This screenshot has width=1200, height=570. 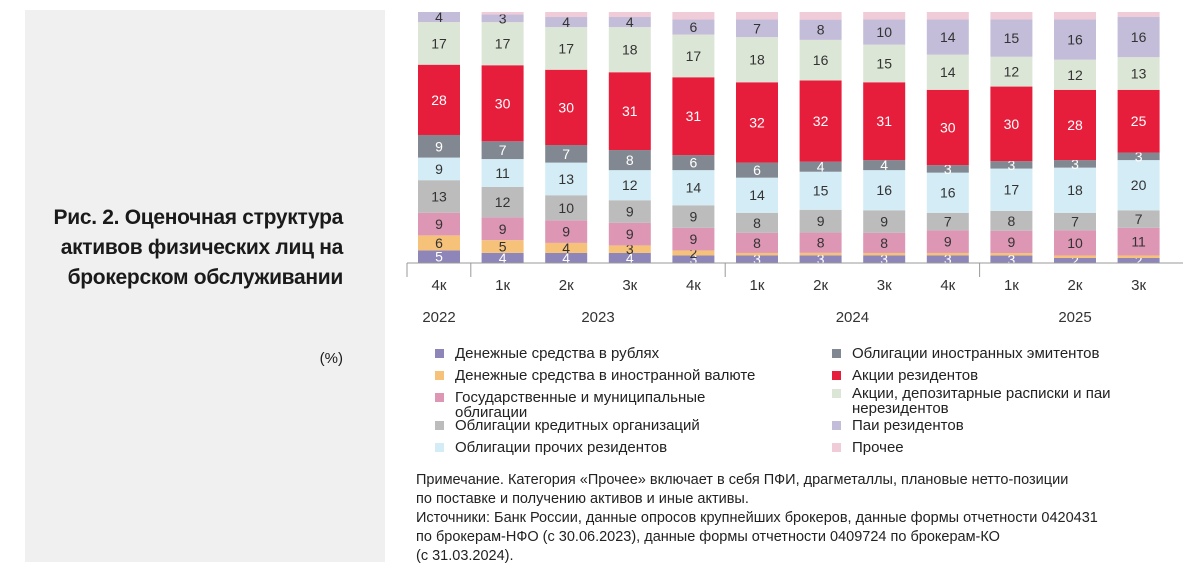 I want to click on data-label: 31, so click(x=630, y=111).